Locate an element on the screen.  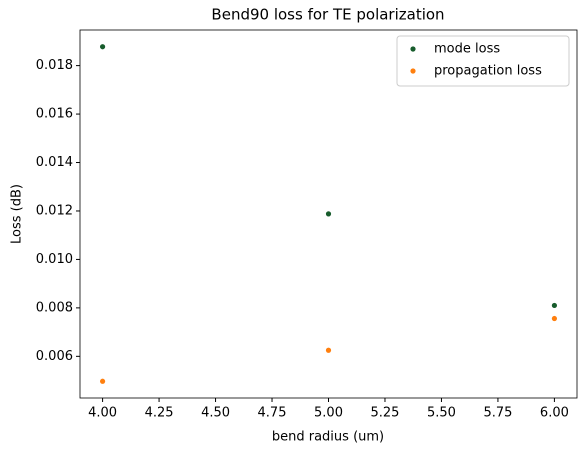
y-tick-label: 0.012 is located at coordinates (54, 210).